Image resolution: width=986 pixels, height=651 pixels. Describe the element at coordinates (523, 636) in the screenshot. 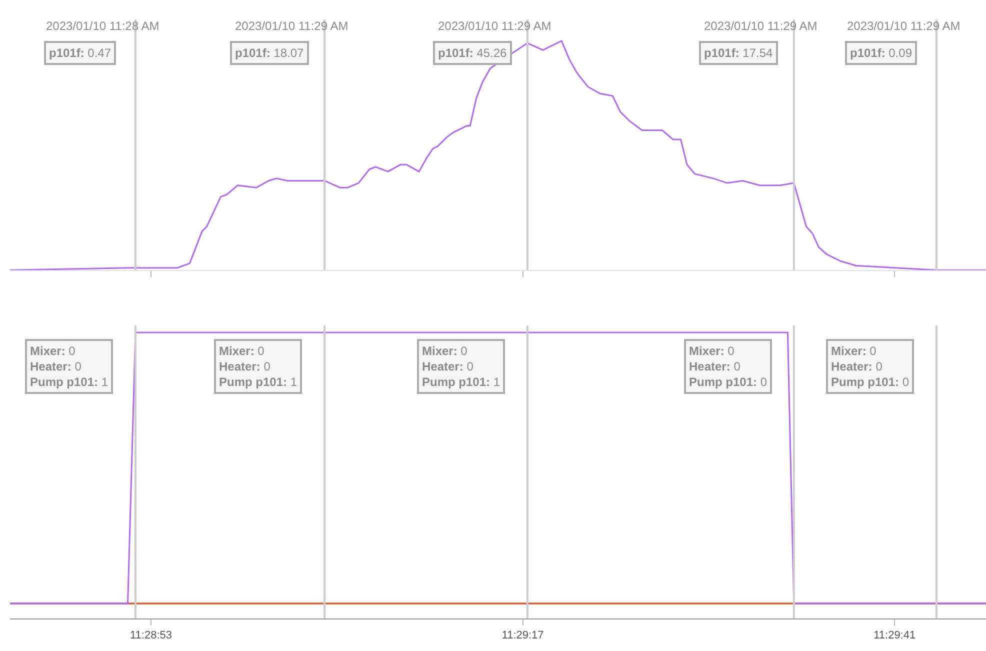

I see `x-tick-label: 11:29:17` at that location.